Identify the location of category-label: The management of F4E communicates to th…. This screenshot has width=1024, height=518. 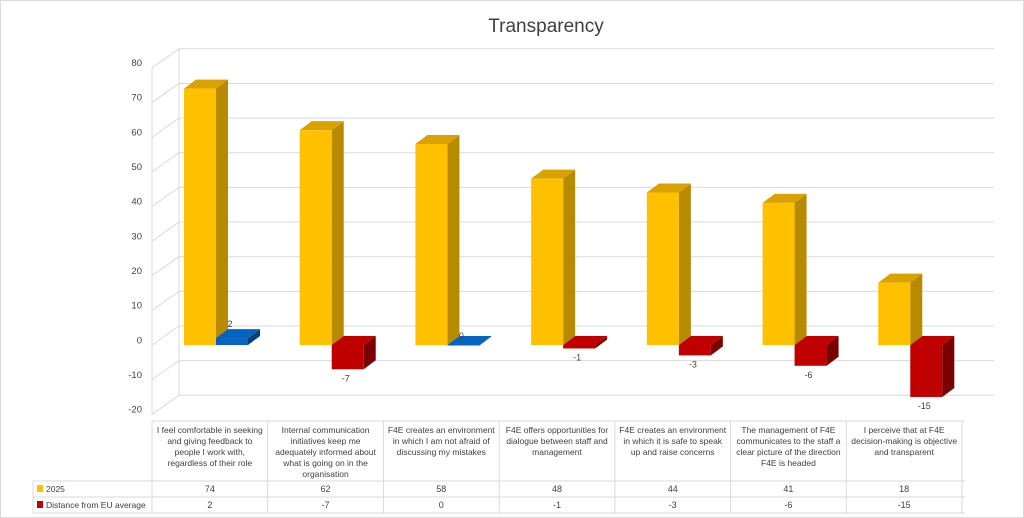
(788, 446).